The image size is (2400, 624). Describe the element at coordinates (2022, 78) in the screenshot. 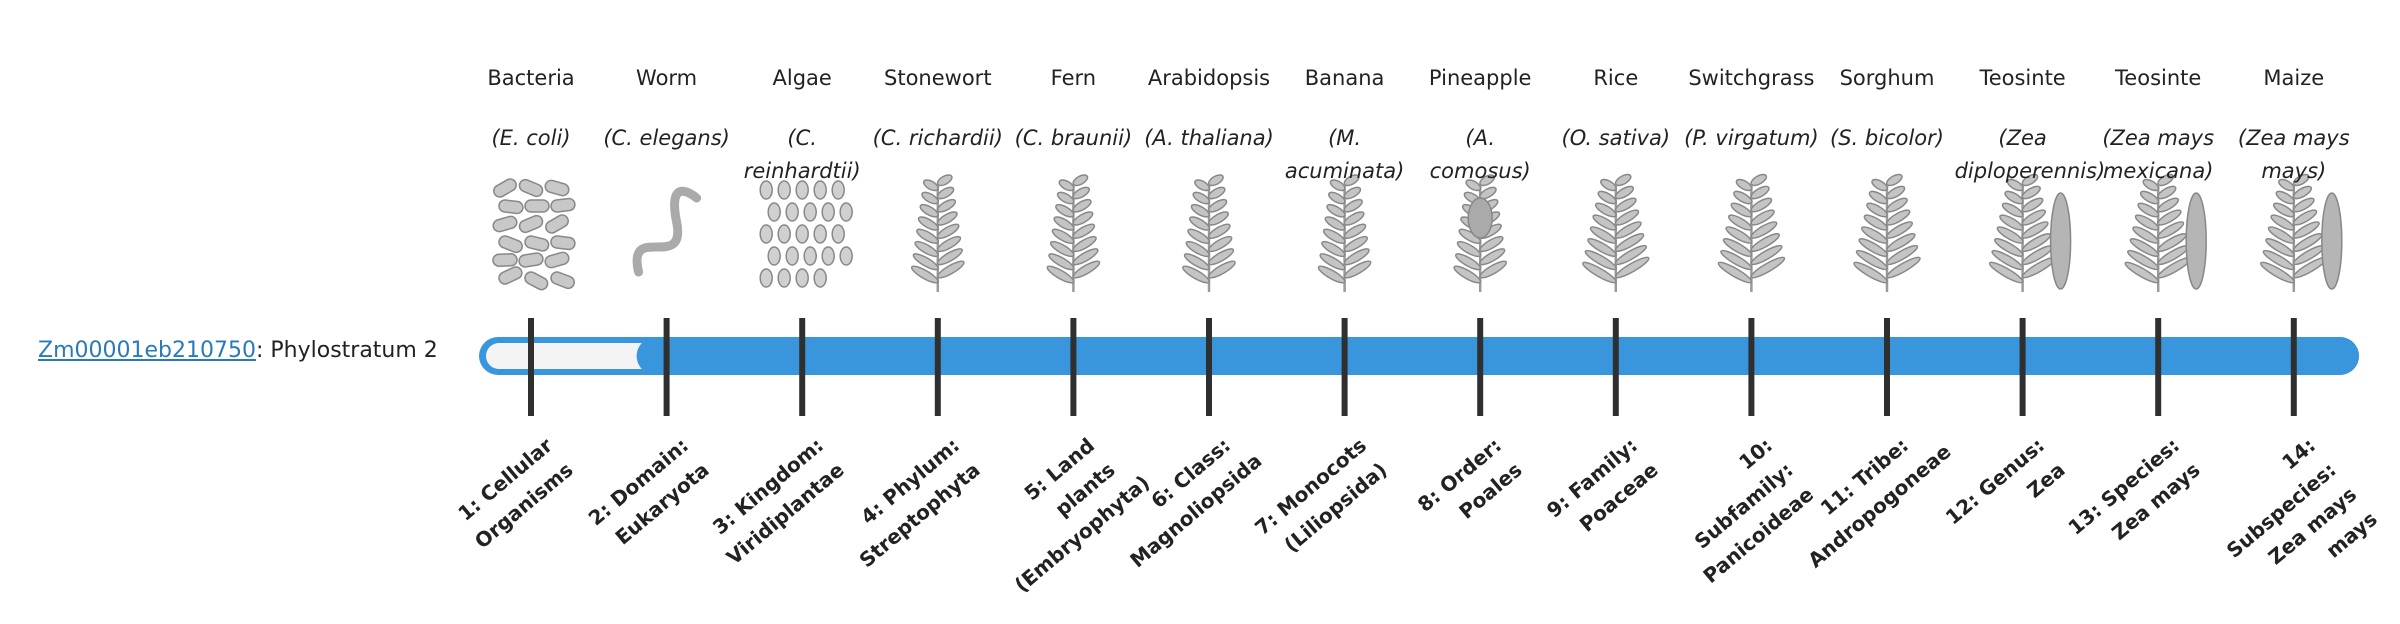

I see `species-name: Teosinte` at that location.